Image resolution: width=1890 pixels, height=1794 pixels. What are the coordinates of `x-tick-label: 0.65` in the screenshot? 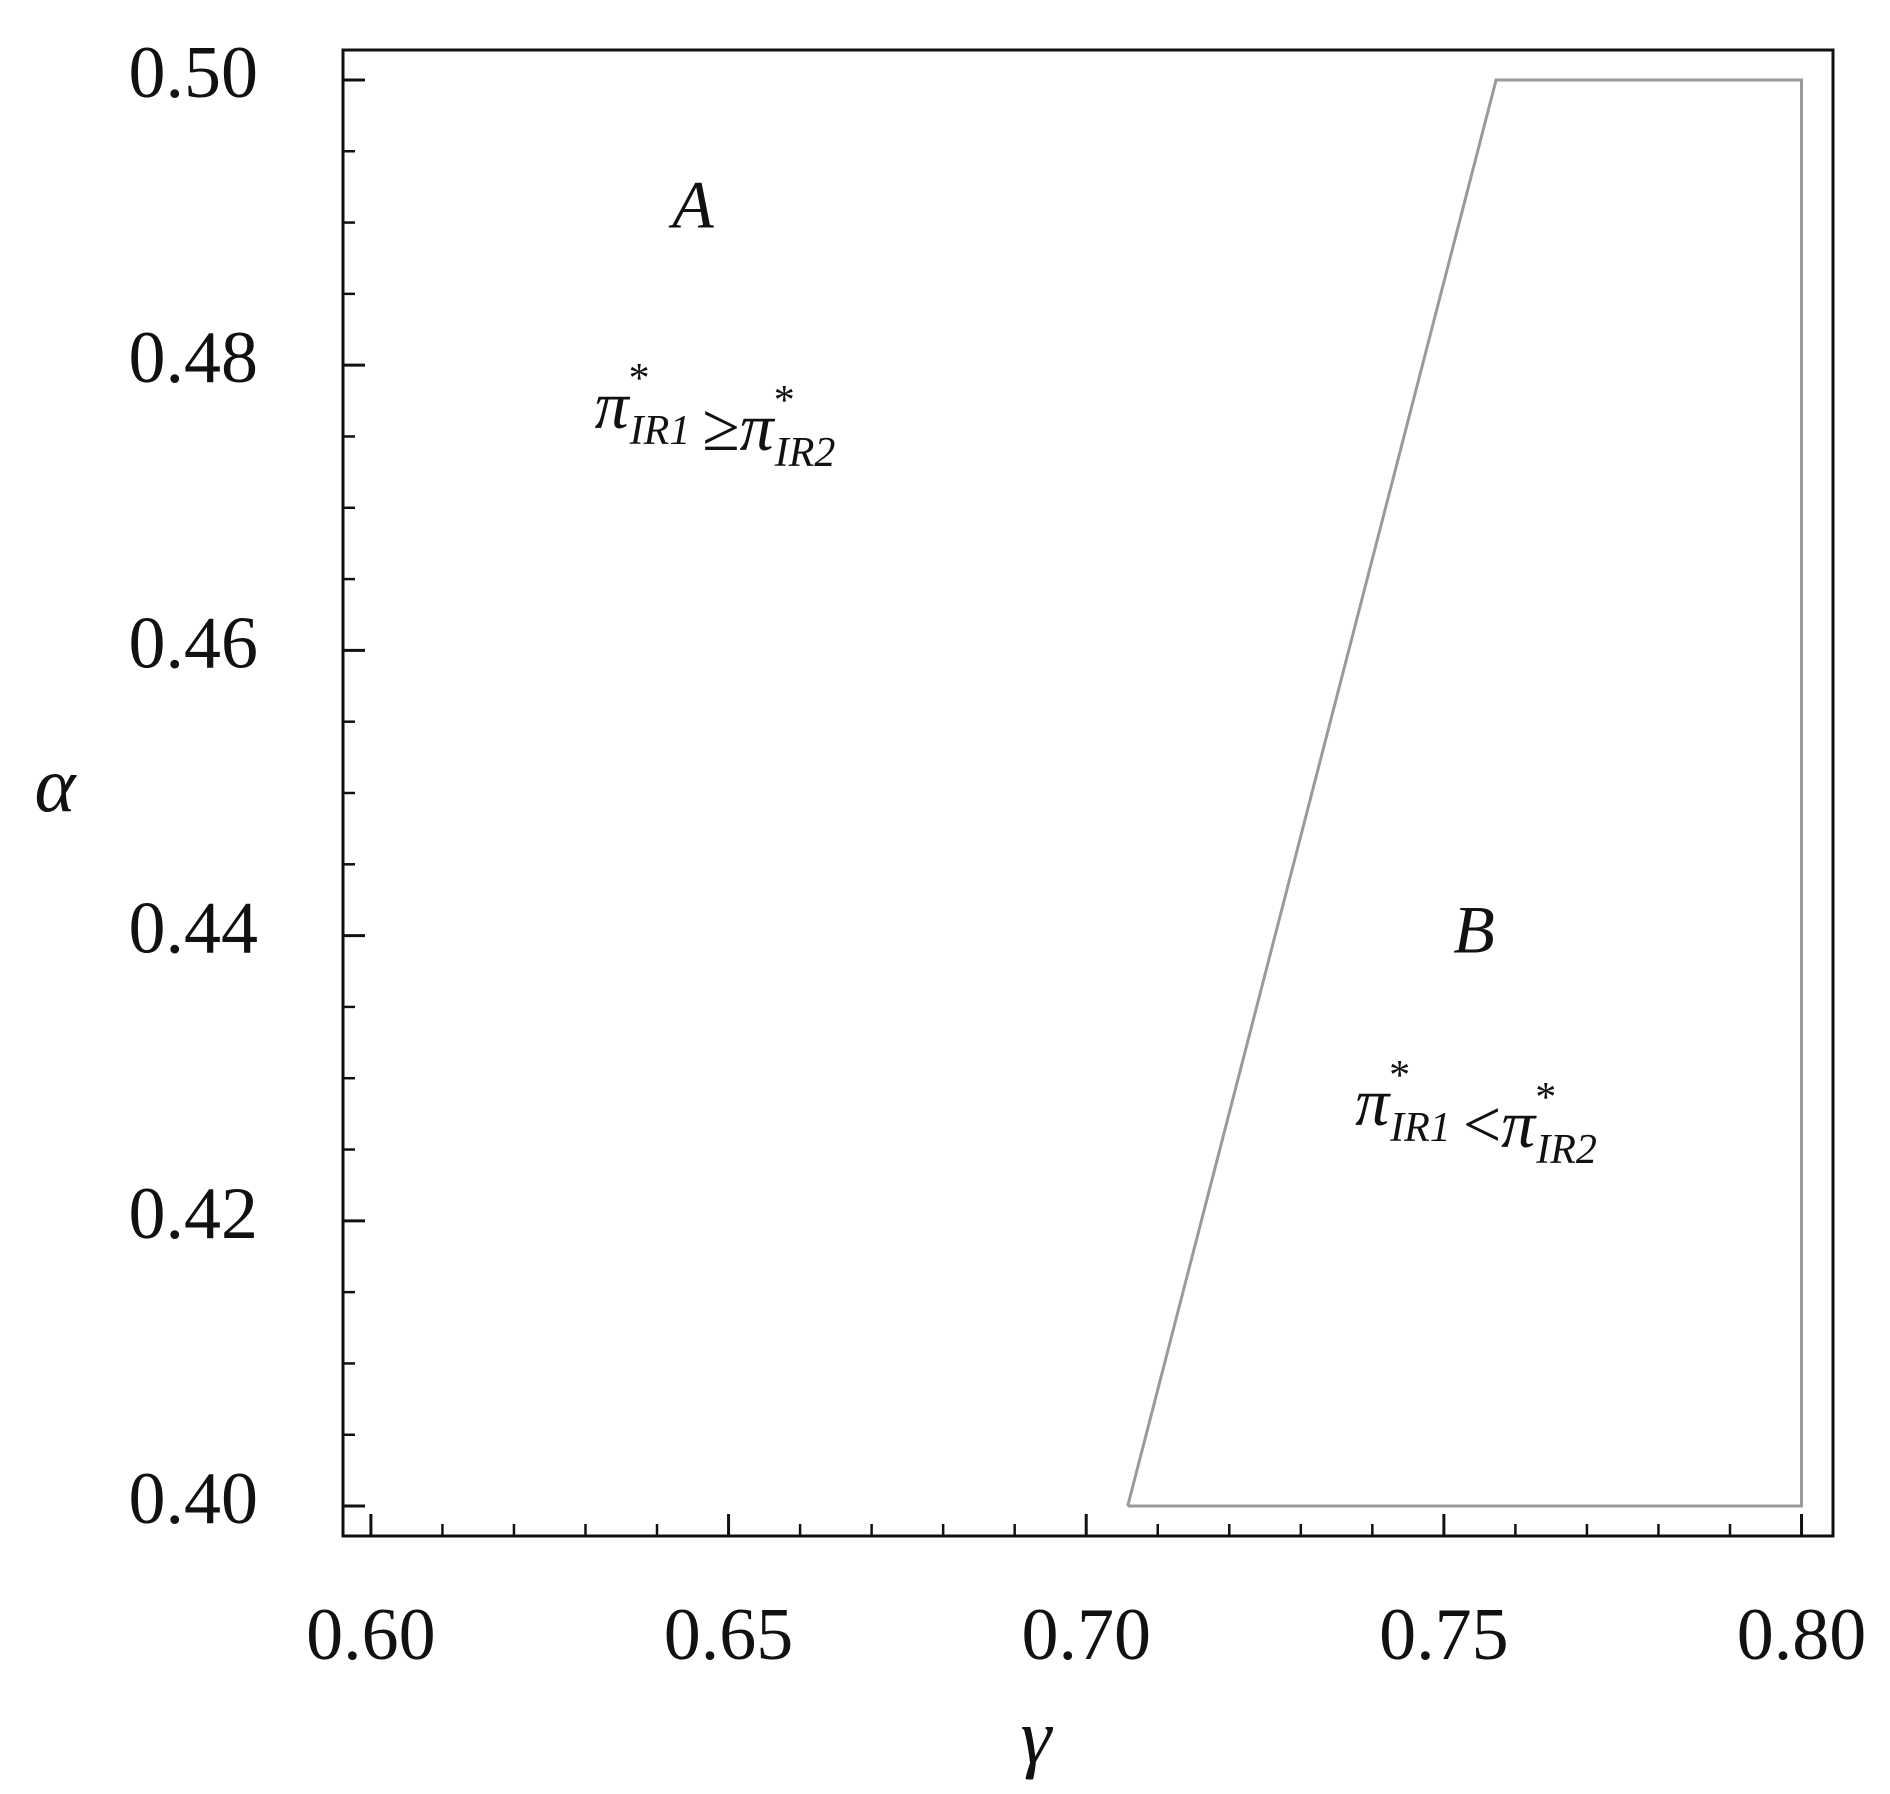 It's located at (729, 1635).